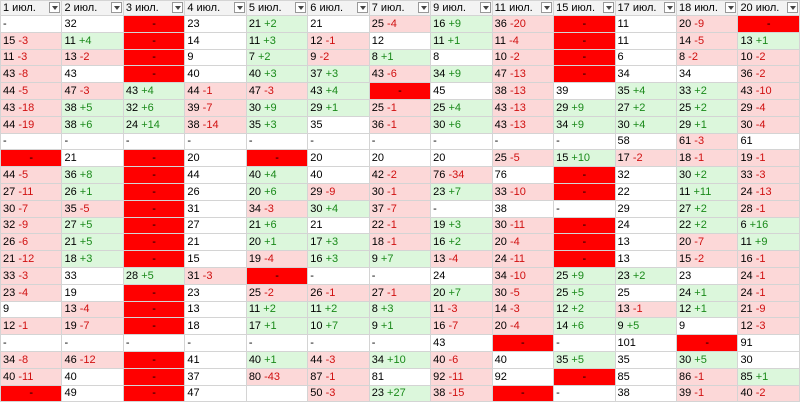  I want to click on cell: 41, so click(215, 359).